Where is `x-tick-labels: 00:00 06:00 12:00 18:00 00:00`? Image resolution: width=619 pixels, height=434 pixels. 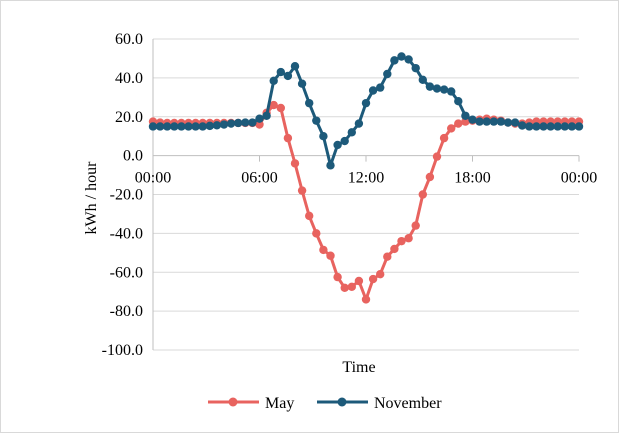 x-tick-labels: 00:00 06:00 12:00 18:00 00:00 is located at coordinates (366, 178).